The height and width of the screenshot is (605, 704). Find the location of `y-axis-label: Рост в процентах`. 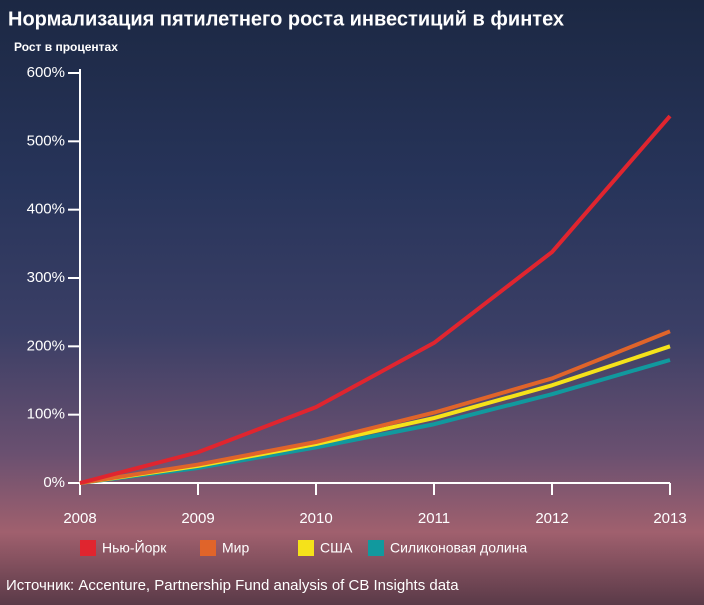

y-axis-label: Рост в процентах is located at coordinates (66, 47).